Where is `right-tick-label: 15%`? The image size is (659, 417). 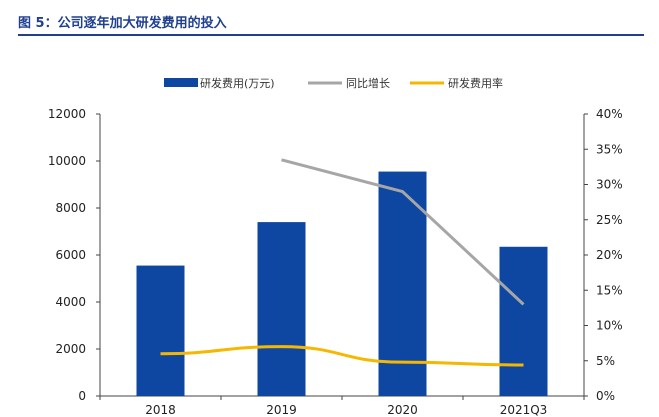 right-tick-label: 15% is located at coordinates (609, 290).